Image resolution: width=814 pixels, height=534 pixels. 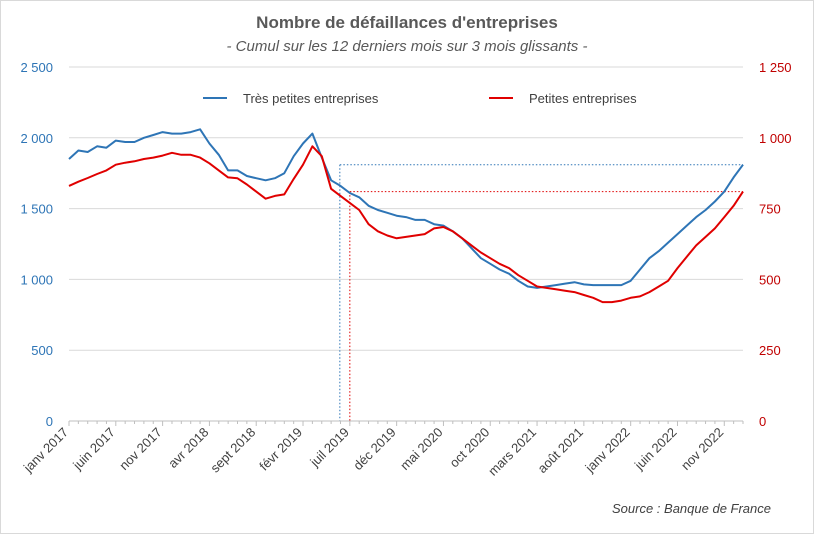 What do you see at coordinates (775, 67) in the screenshot?
I see `y-right-tick-label: 1 250` at bounding box center [775, 67].